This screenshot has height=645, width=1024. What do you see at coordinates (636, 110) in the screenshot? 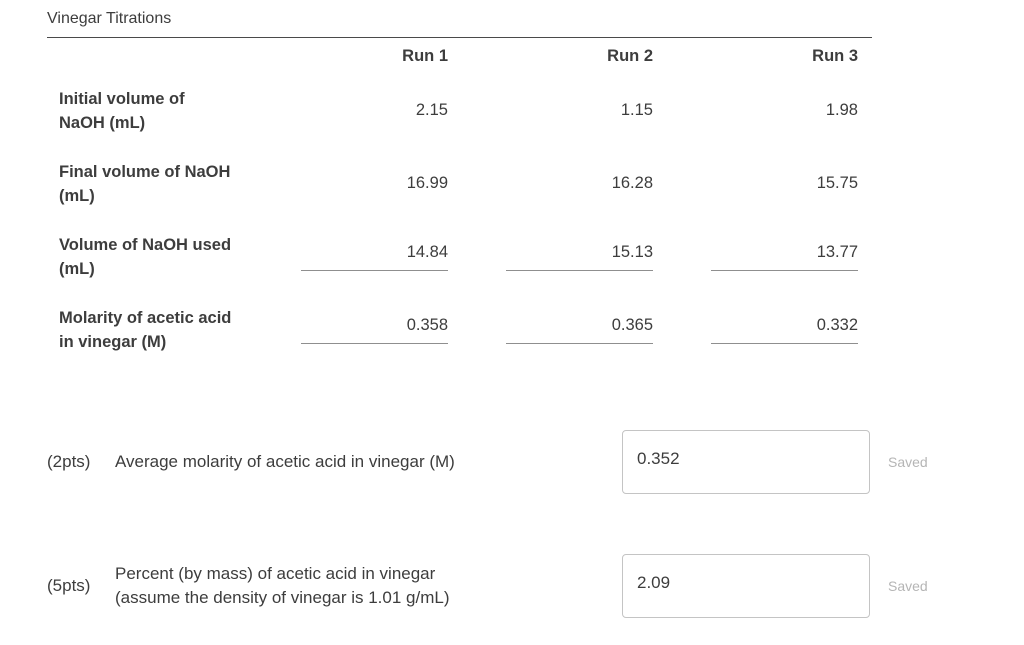
I see `table-cell-value: 1.15` at bounding box center [636, 110].